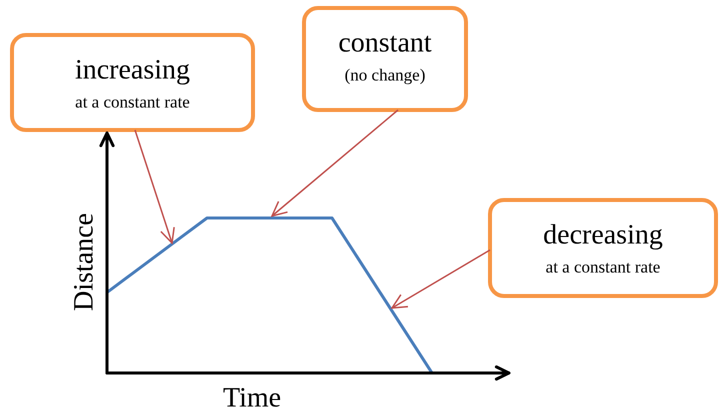 This screenshot has height=411, width=720. Describe the element at coordinates (385, 55) in the screenshot. I see `text: constant (no change)` at that location.